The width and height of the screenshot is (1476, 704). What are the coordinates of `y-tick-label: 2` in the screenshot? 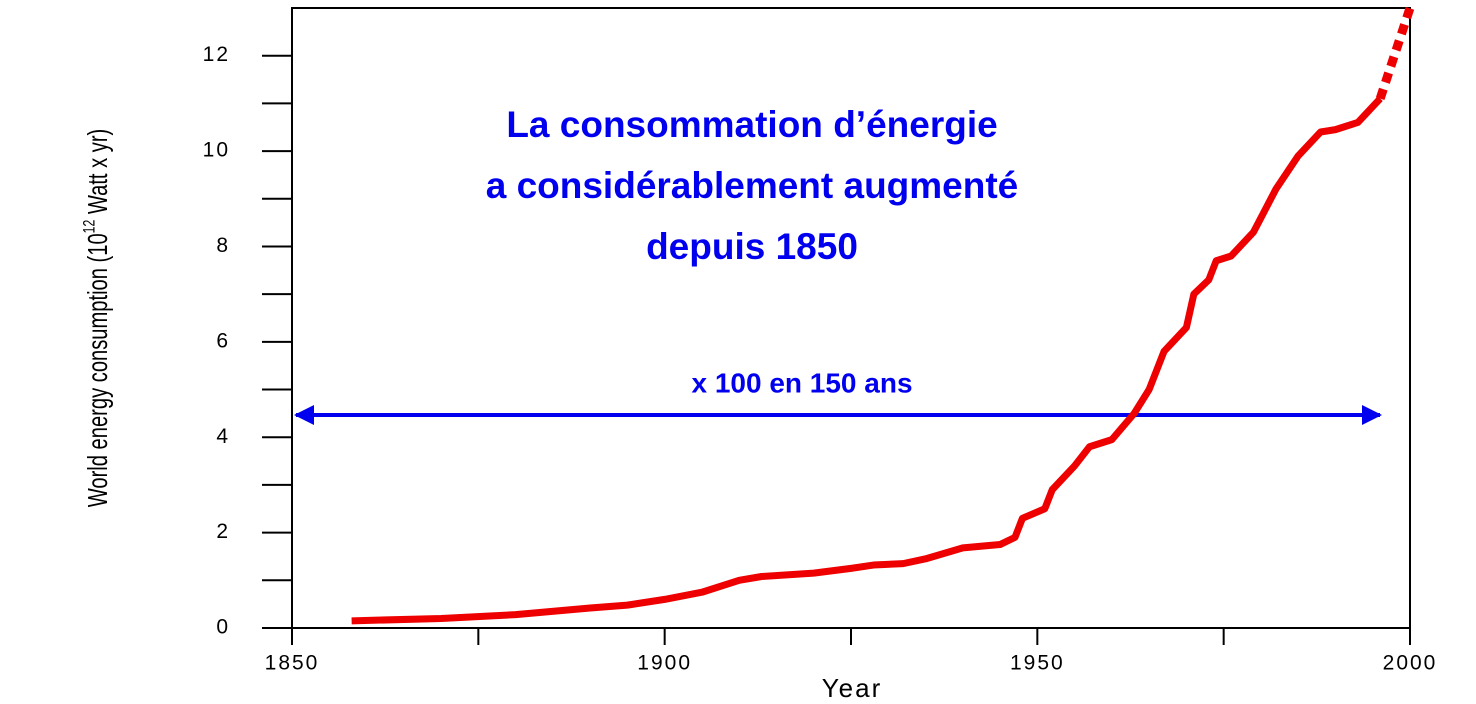 It's located at (223, 531).